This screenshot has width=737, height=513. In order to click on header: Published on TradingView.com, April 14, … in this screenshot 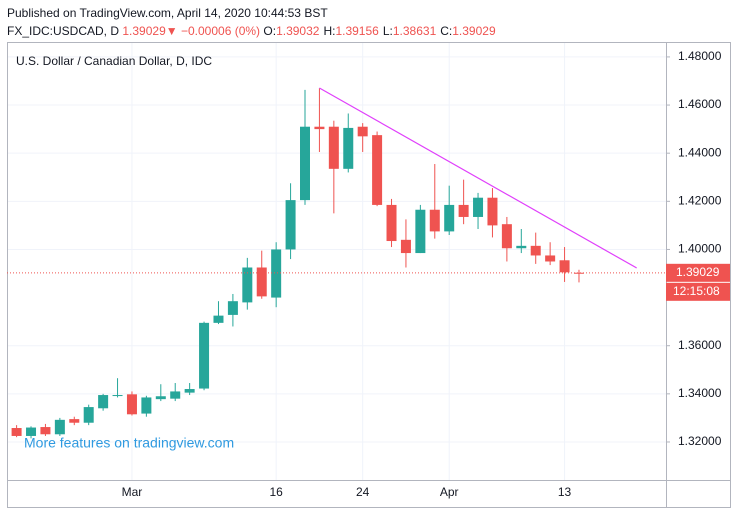, I will do `click(253, 22)`.